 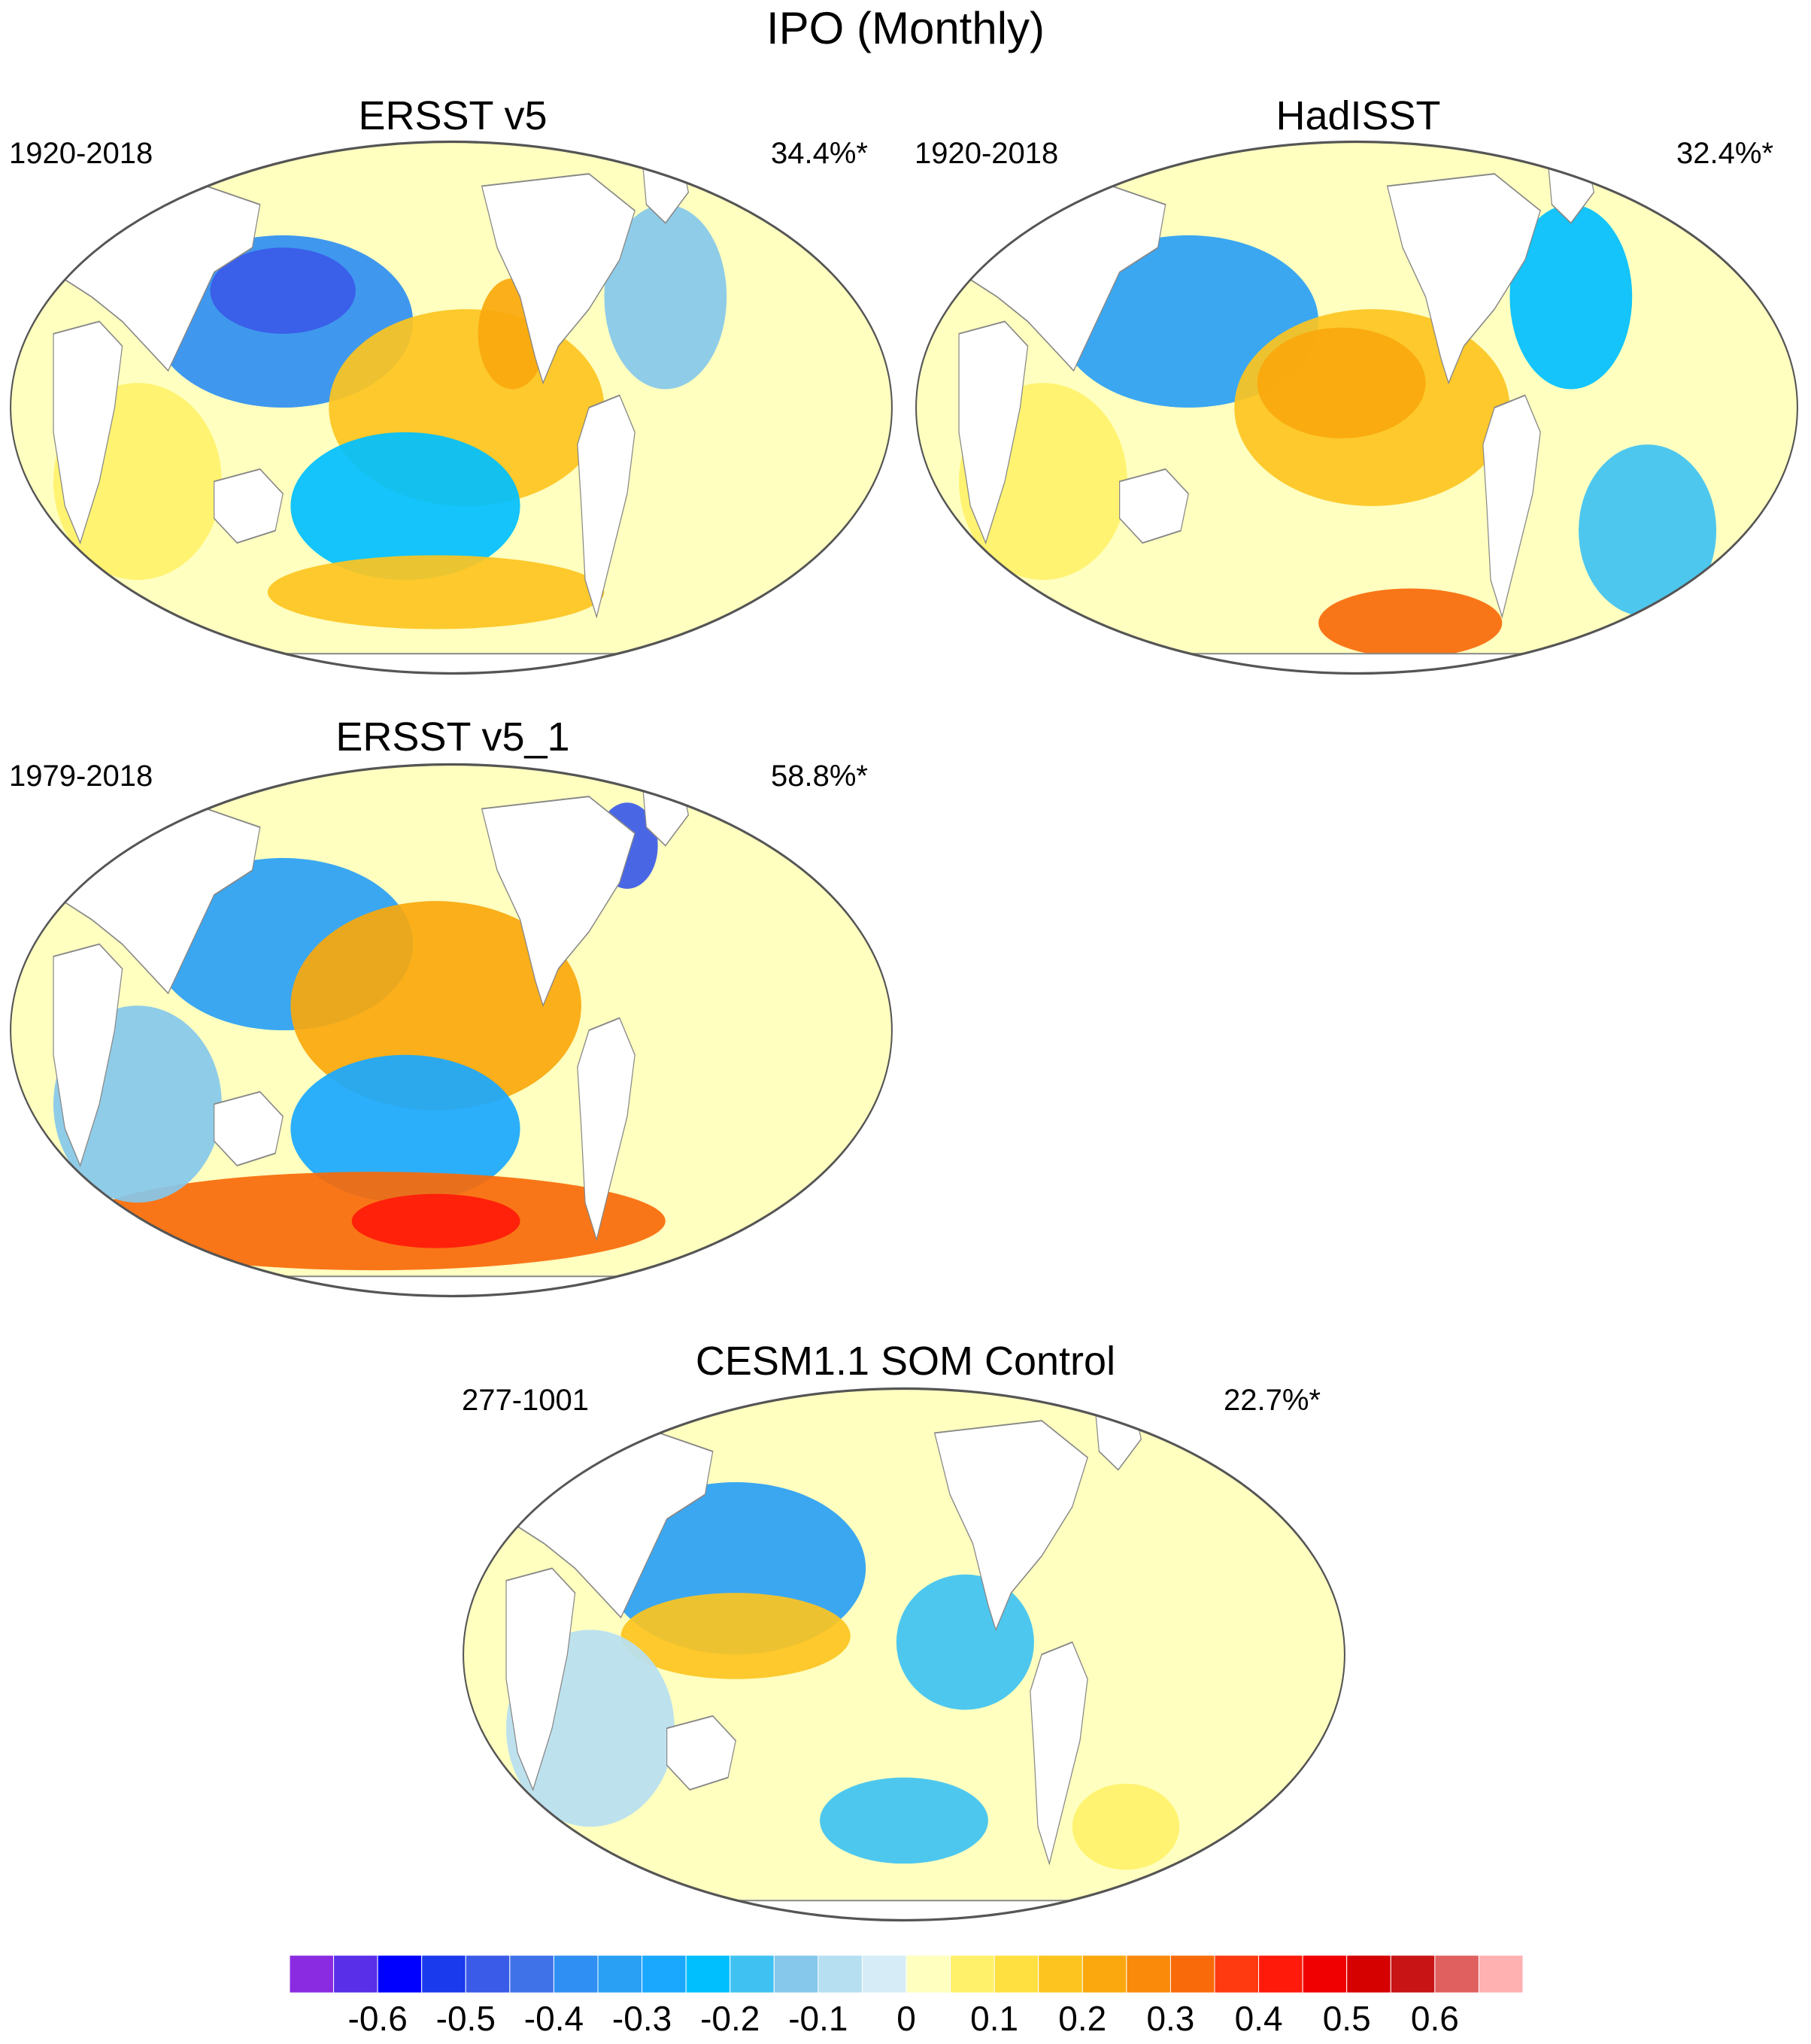 I want to click on colorbar-tick-label: -0.4, so click(x=553, y=2018).